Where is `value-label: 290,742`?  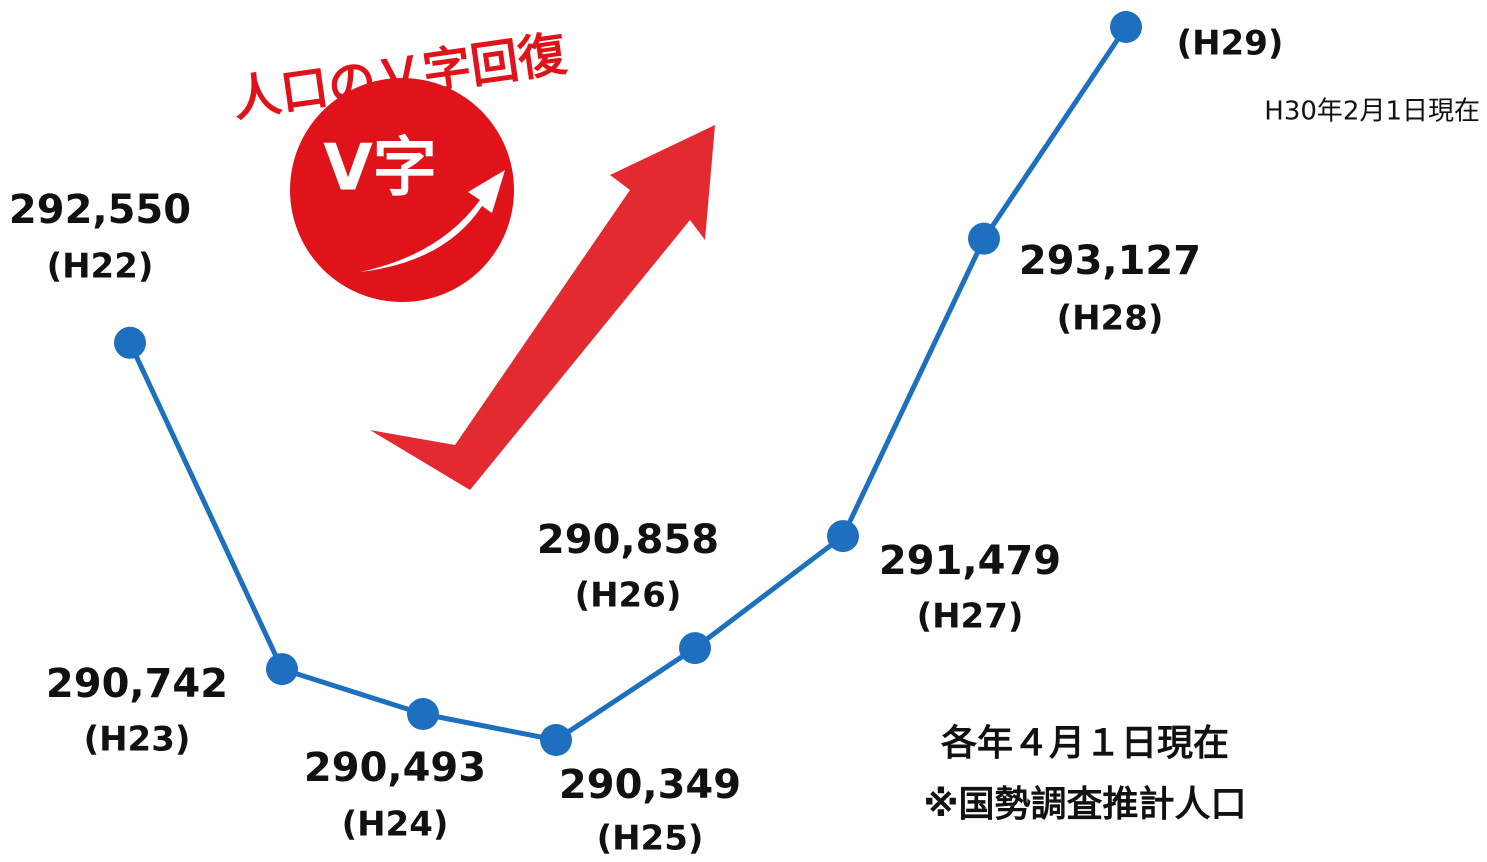
value-label: 290,742 is located at coordinates (137, 684).